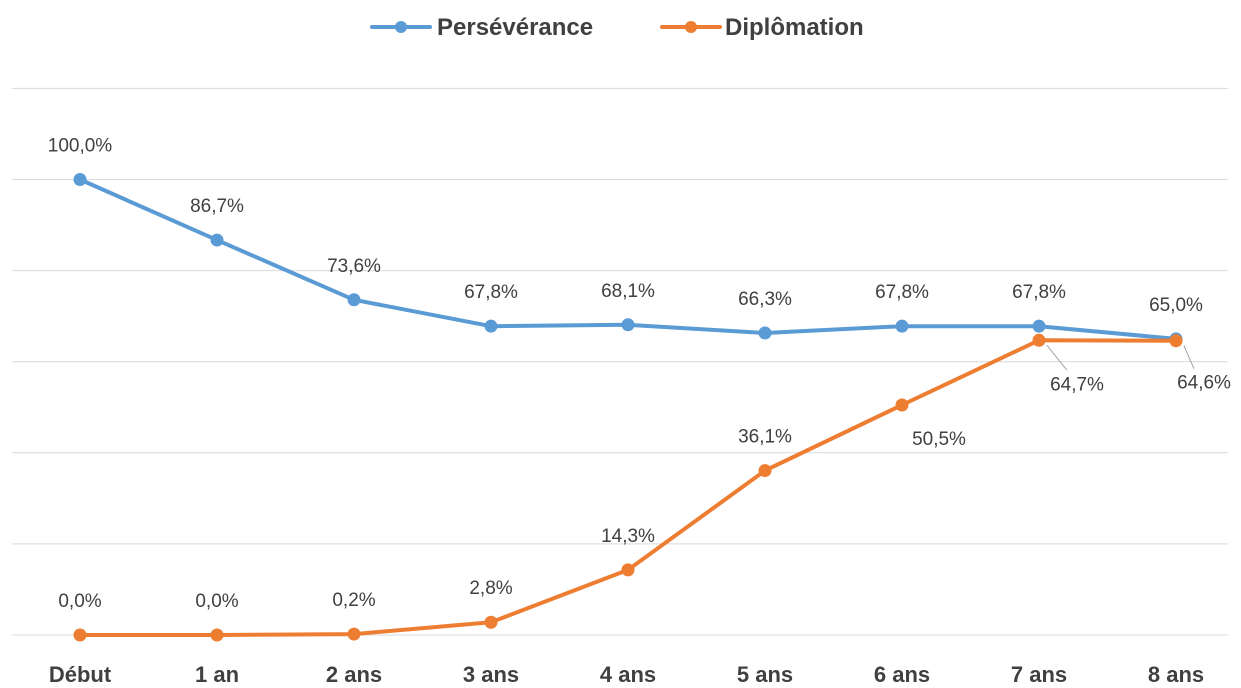 The height and width of the screenshot is (688, 1241). What do you see at coordinates (491, 674) in the screenshot?
I see `x-tick-label: 3 ans` at bounding box center [491, 674].